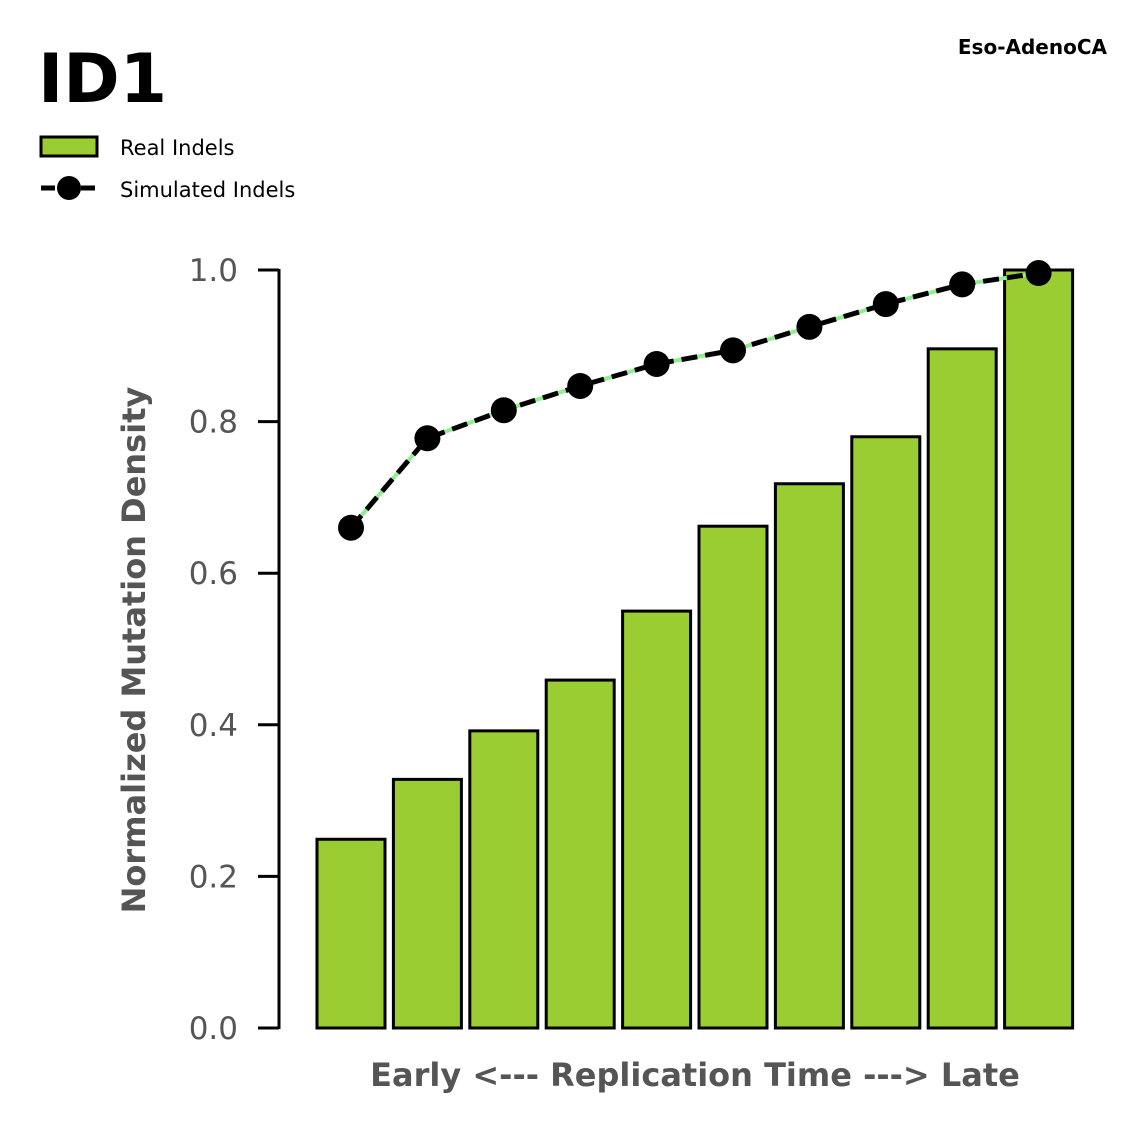 The image size is (1147, 1125). What do you see at coordinates (69, 146) in the screenshot?
I see `legend-swatch-real-indels` at bounding box center [69, 146].